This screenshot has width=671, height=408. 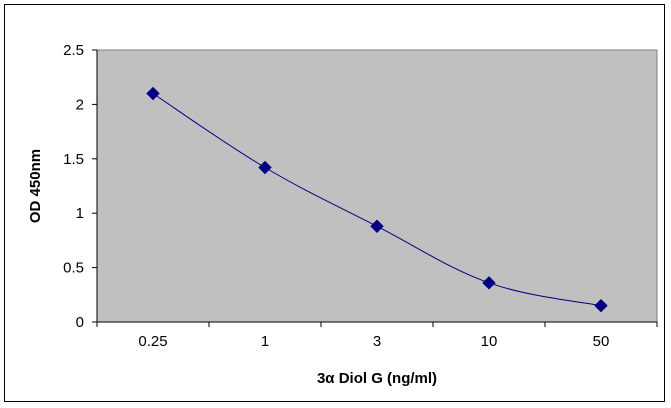 What do you see at coordinates (73, 159) in the screenshot?
I see `y-tick-label: 1.5` at bounding box center [73, 159].